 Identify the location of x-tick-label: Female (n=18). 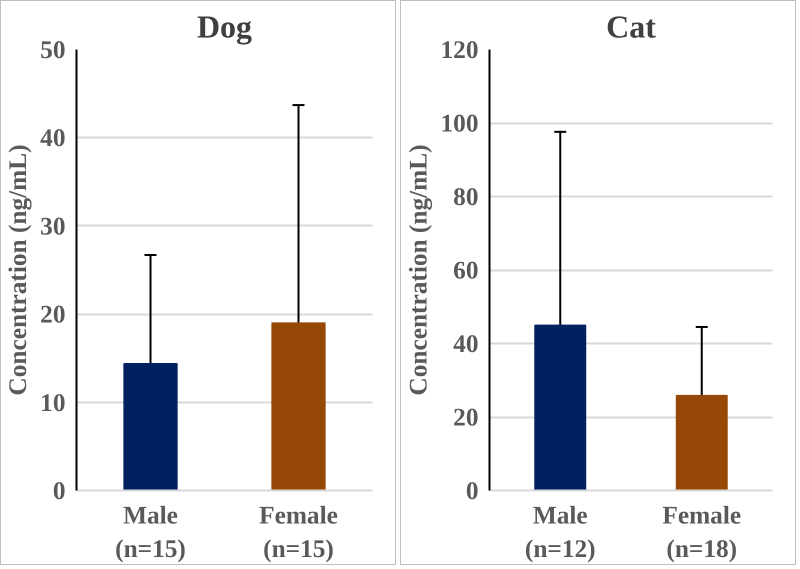
(702, 533).